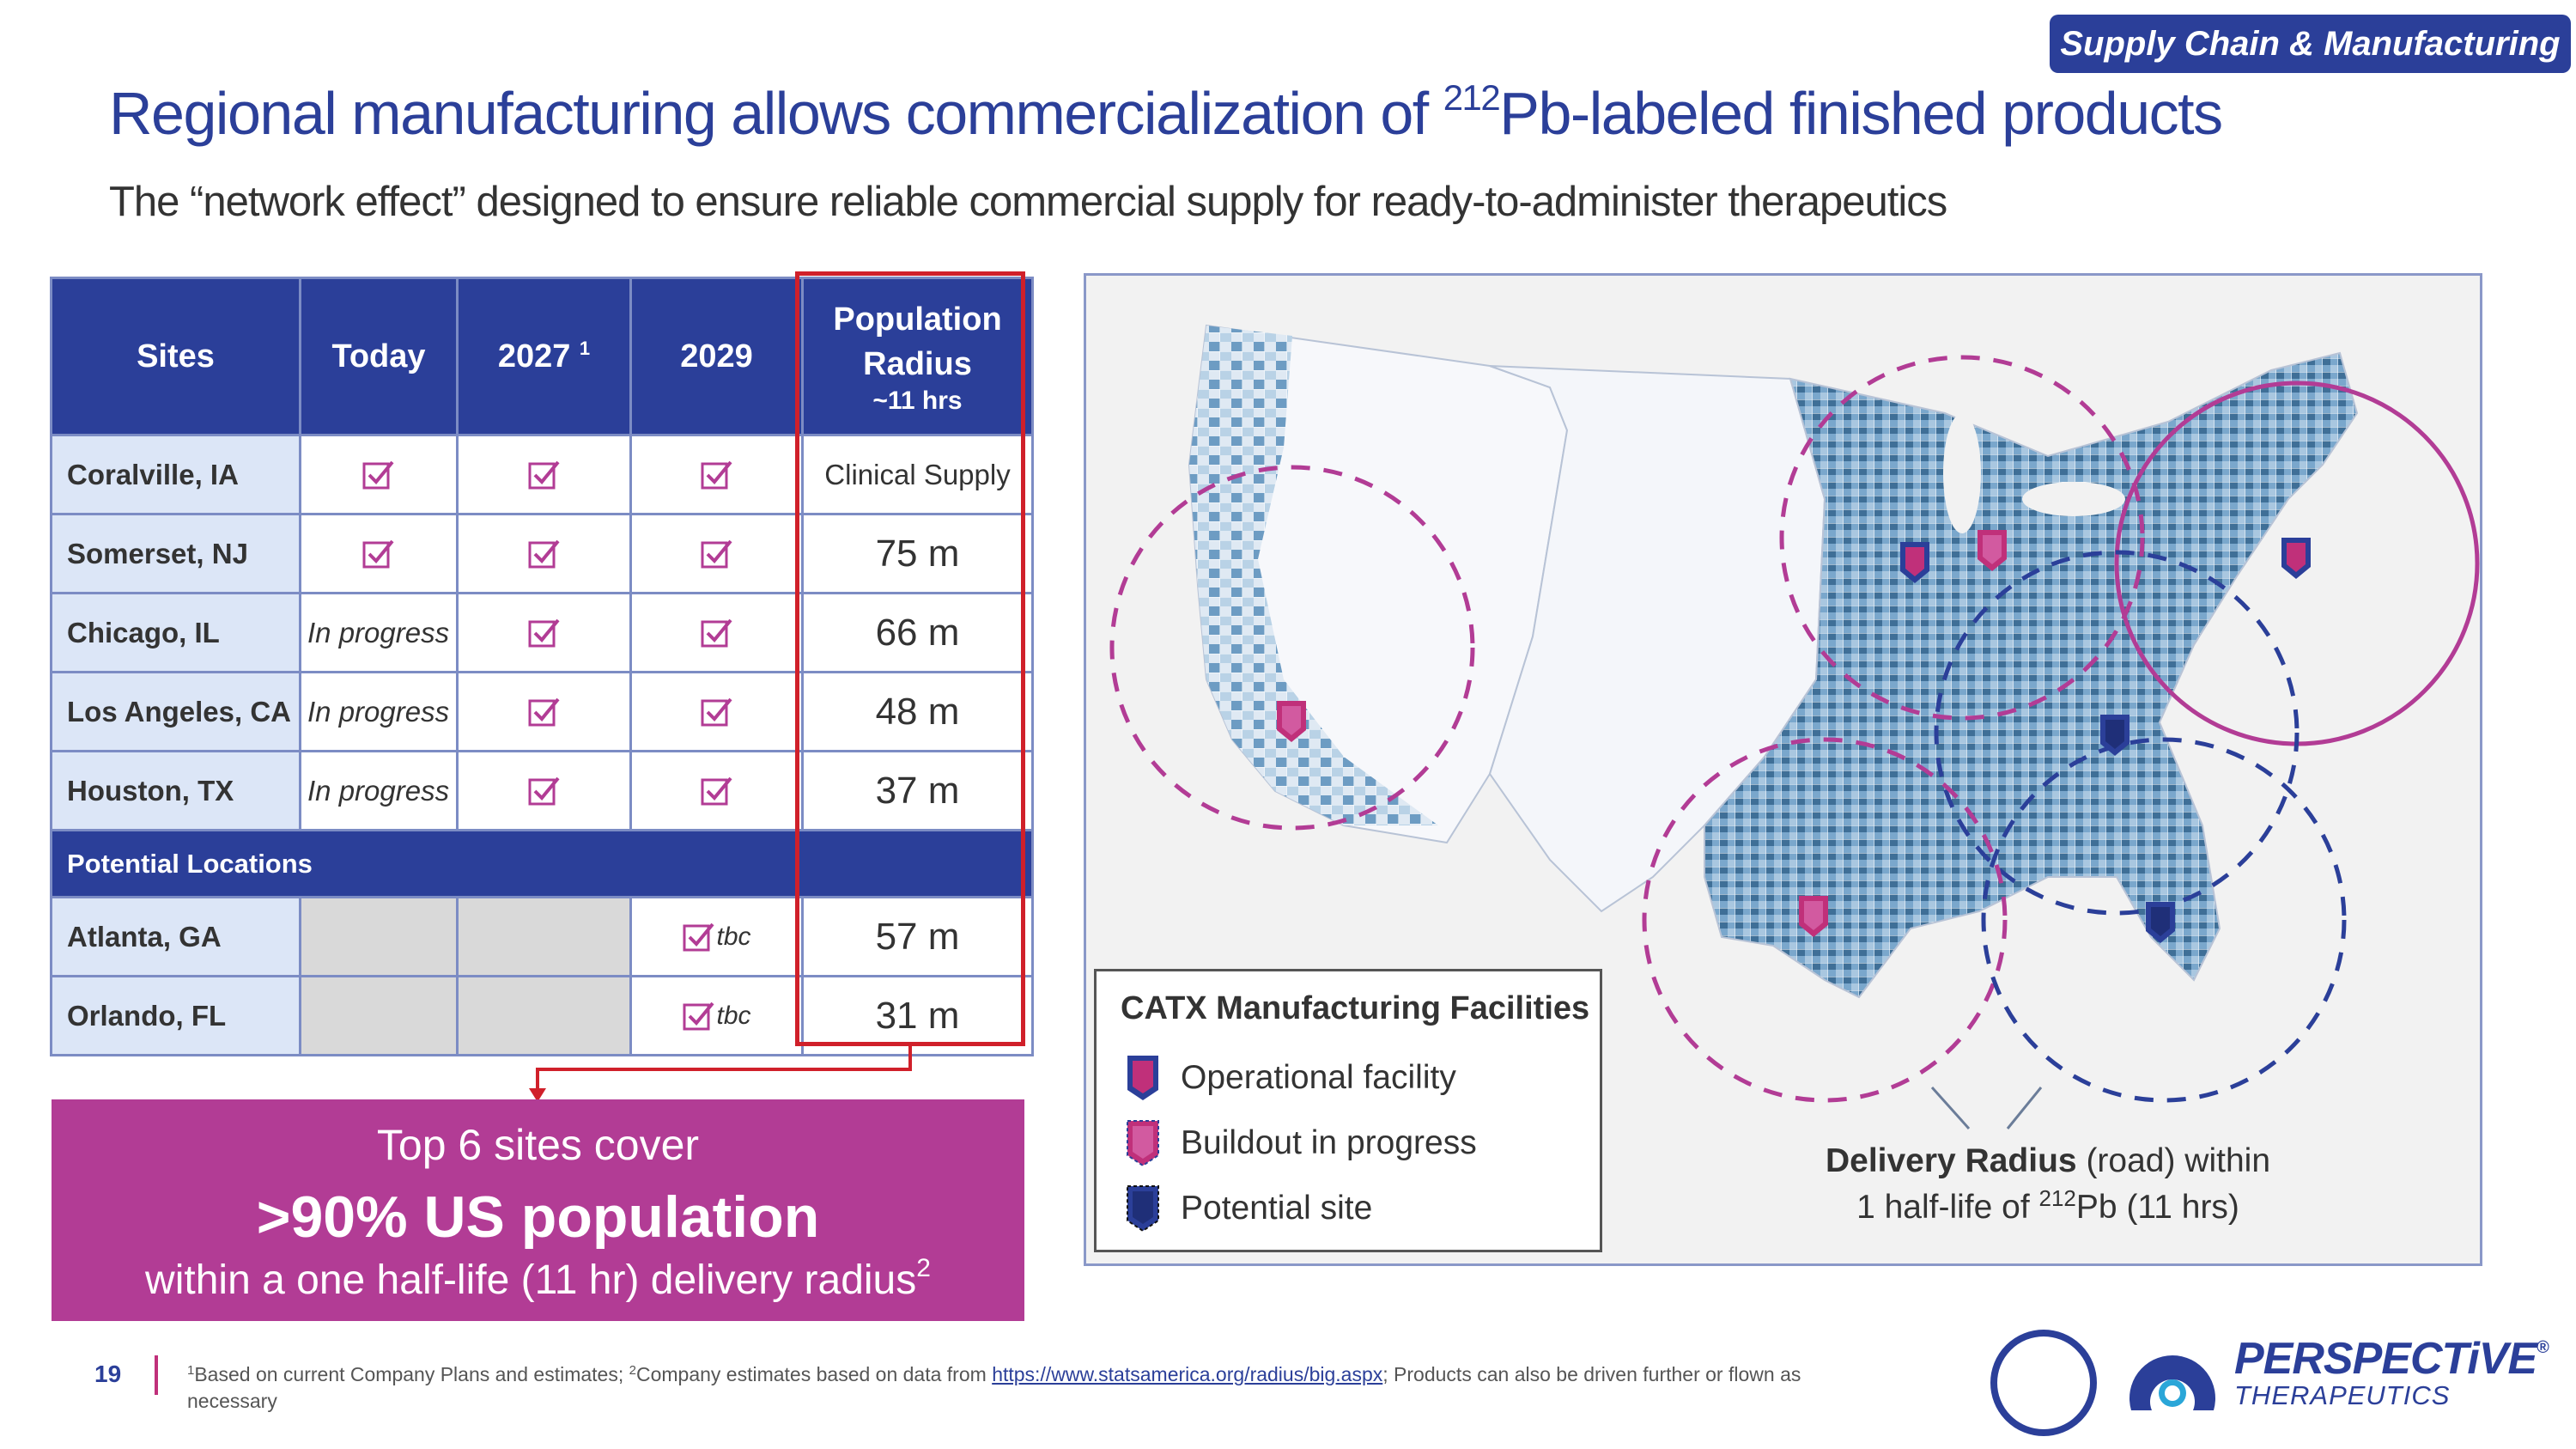 The width and height of the screenshot is (2576, 1449). I want to click on brand-name: PERSPECTiVE®, so click(2391, 1359).